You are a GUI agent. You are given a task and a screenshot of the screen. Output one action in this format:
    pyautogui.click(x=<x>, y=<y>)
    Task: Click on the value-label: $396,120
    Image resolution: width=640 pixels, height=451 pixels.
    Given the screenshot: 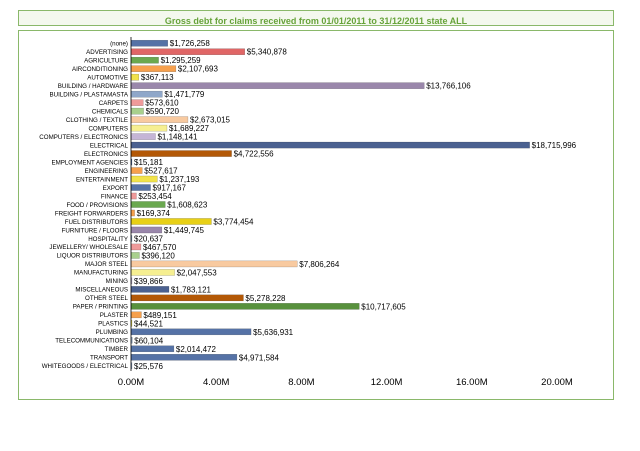 What is the action you would take?
    pyautogui.click(x=158, y=255)
    